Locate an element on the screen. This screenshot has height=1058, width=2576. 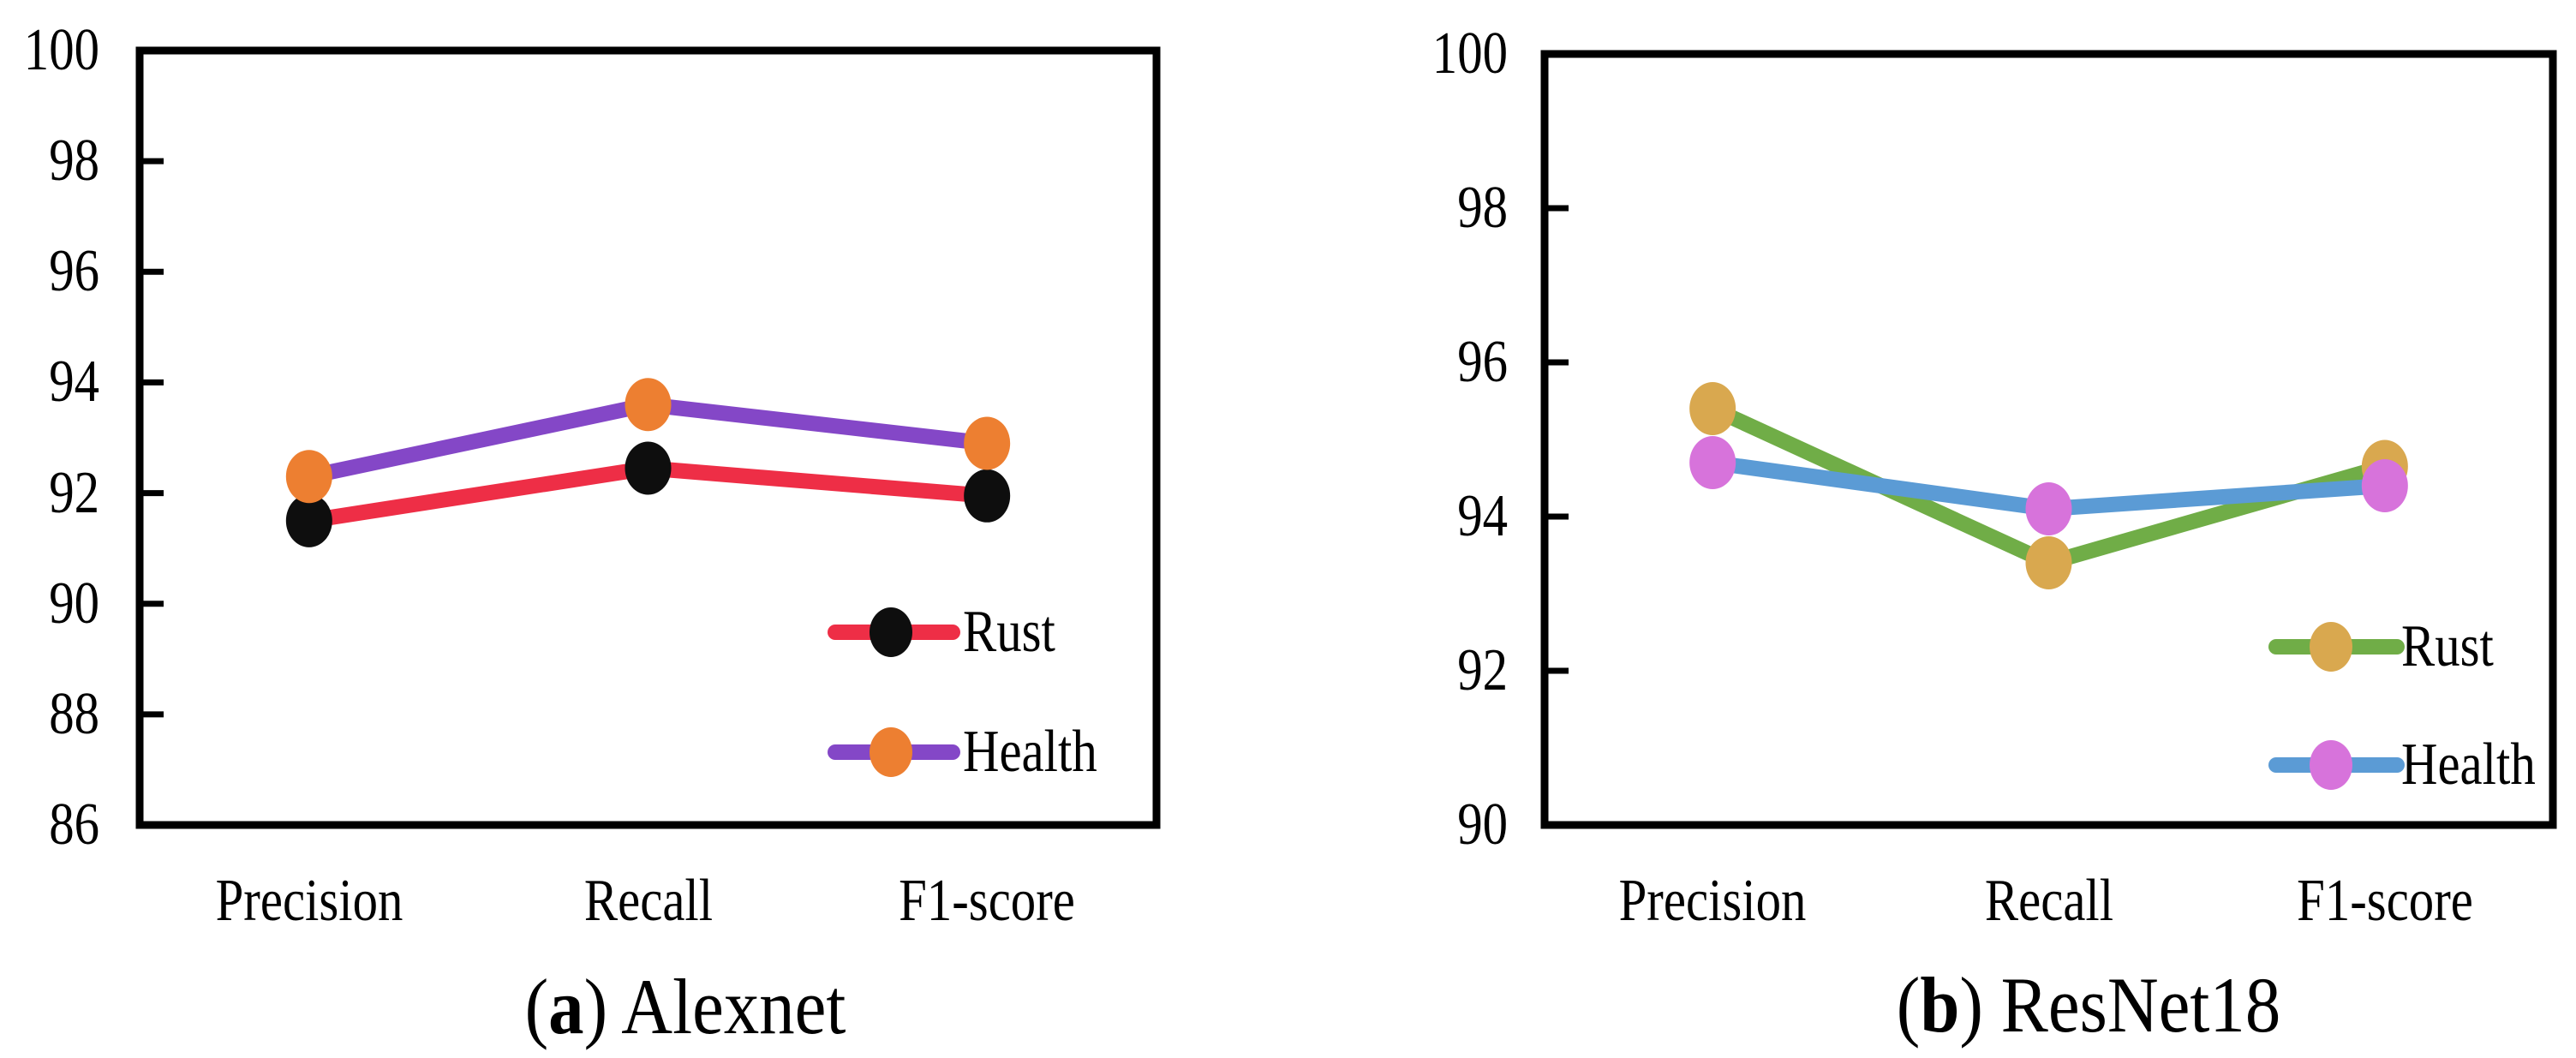
legend-label-rust-alexnet: Rust is located at coordinates (1009, 632).